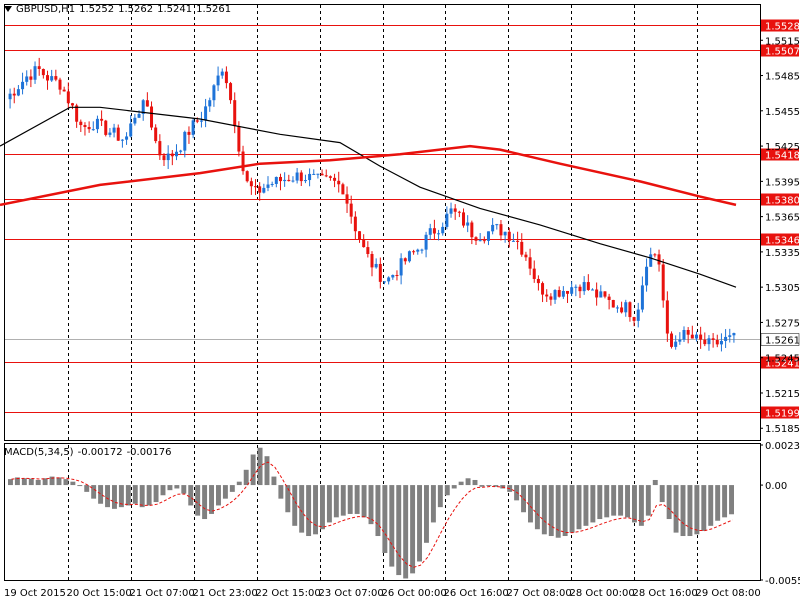 The height and width of the screenshot is (600, 800). Describe the element at coordinates (782, 341) in the screenshot. I see `price-level-label: 1.5261` at that location.